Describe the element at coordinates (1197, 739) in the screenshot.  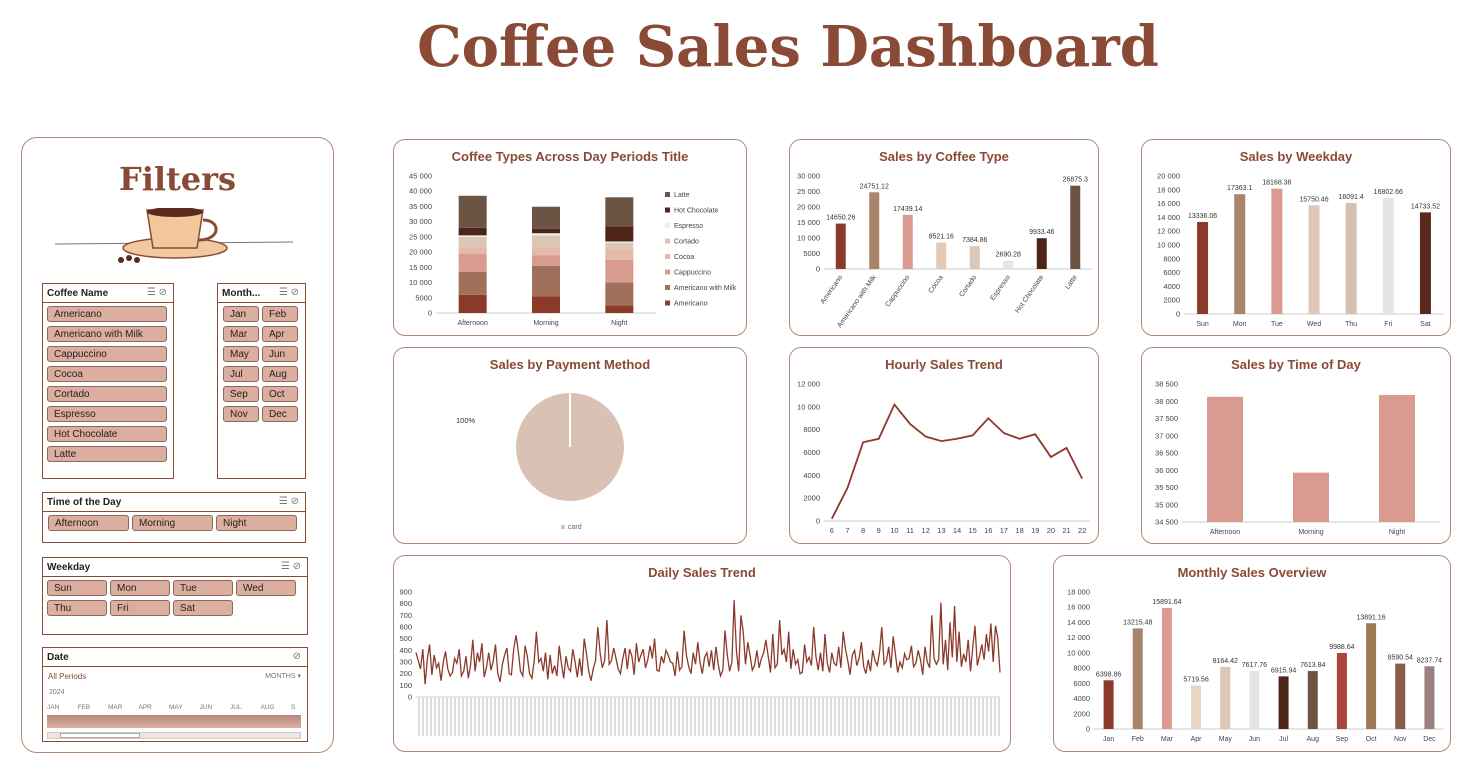
I see `x-tick-label: Apr` at that location.